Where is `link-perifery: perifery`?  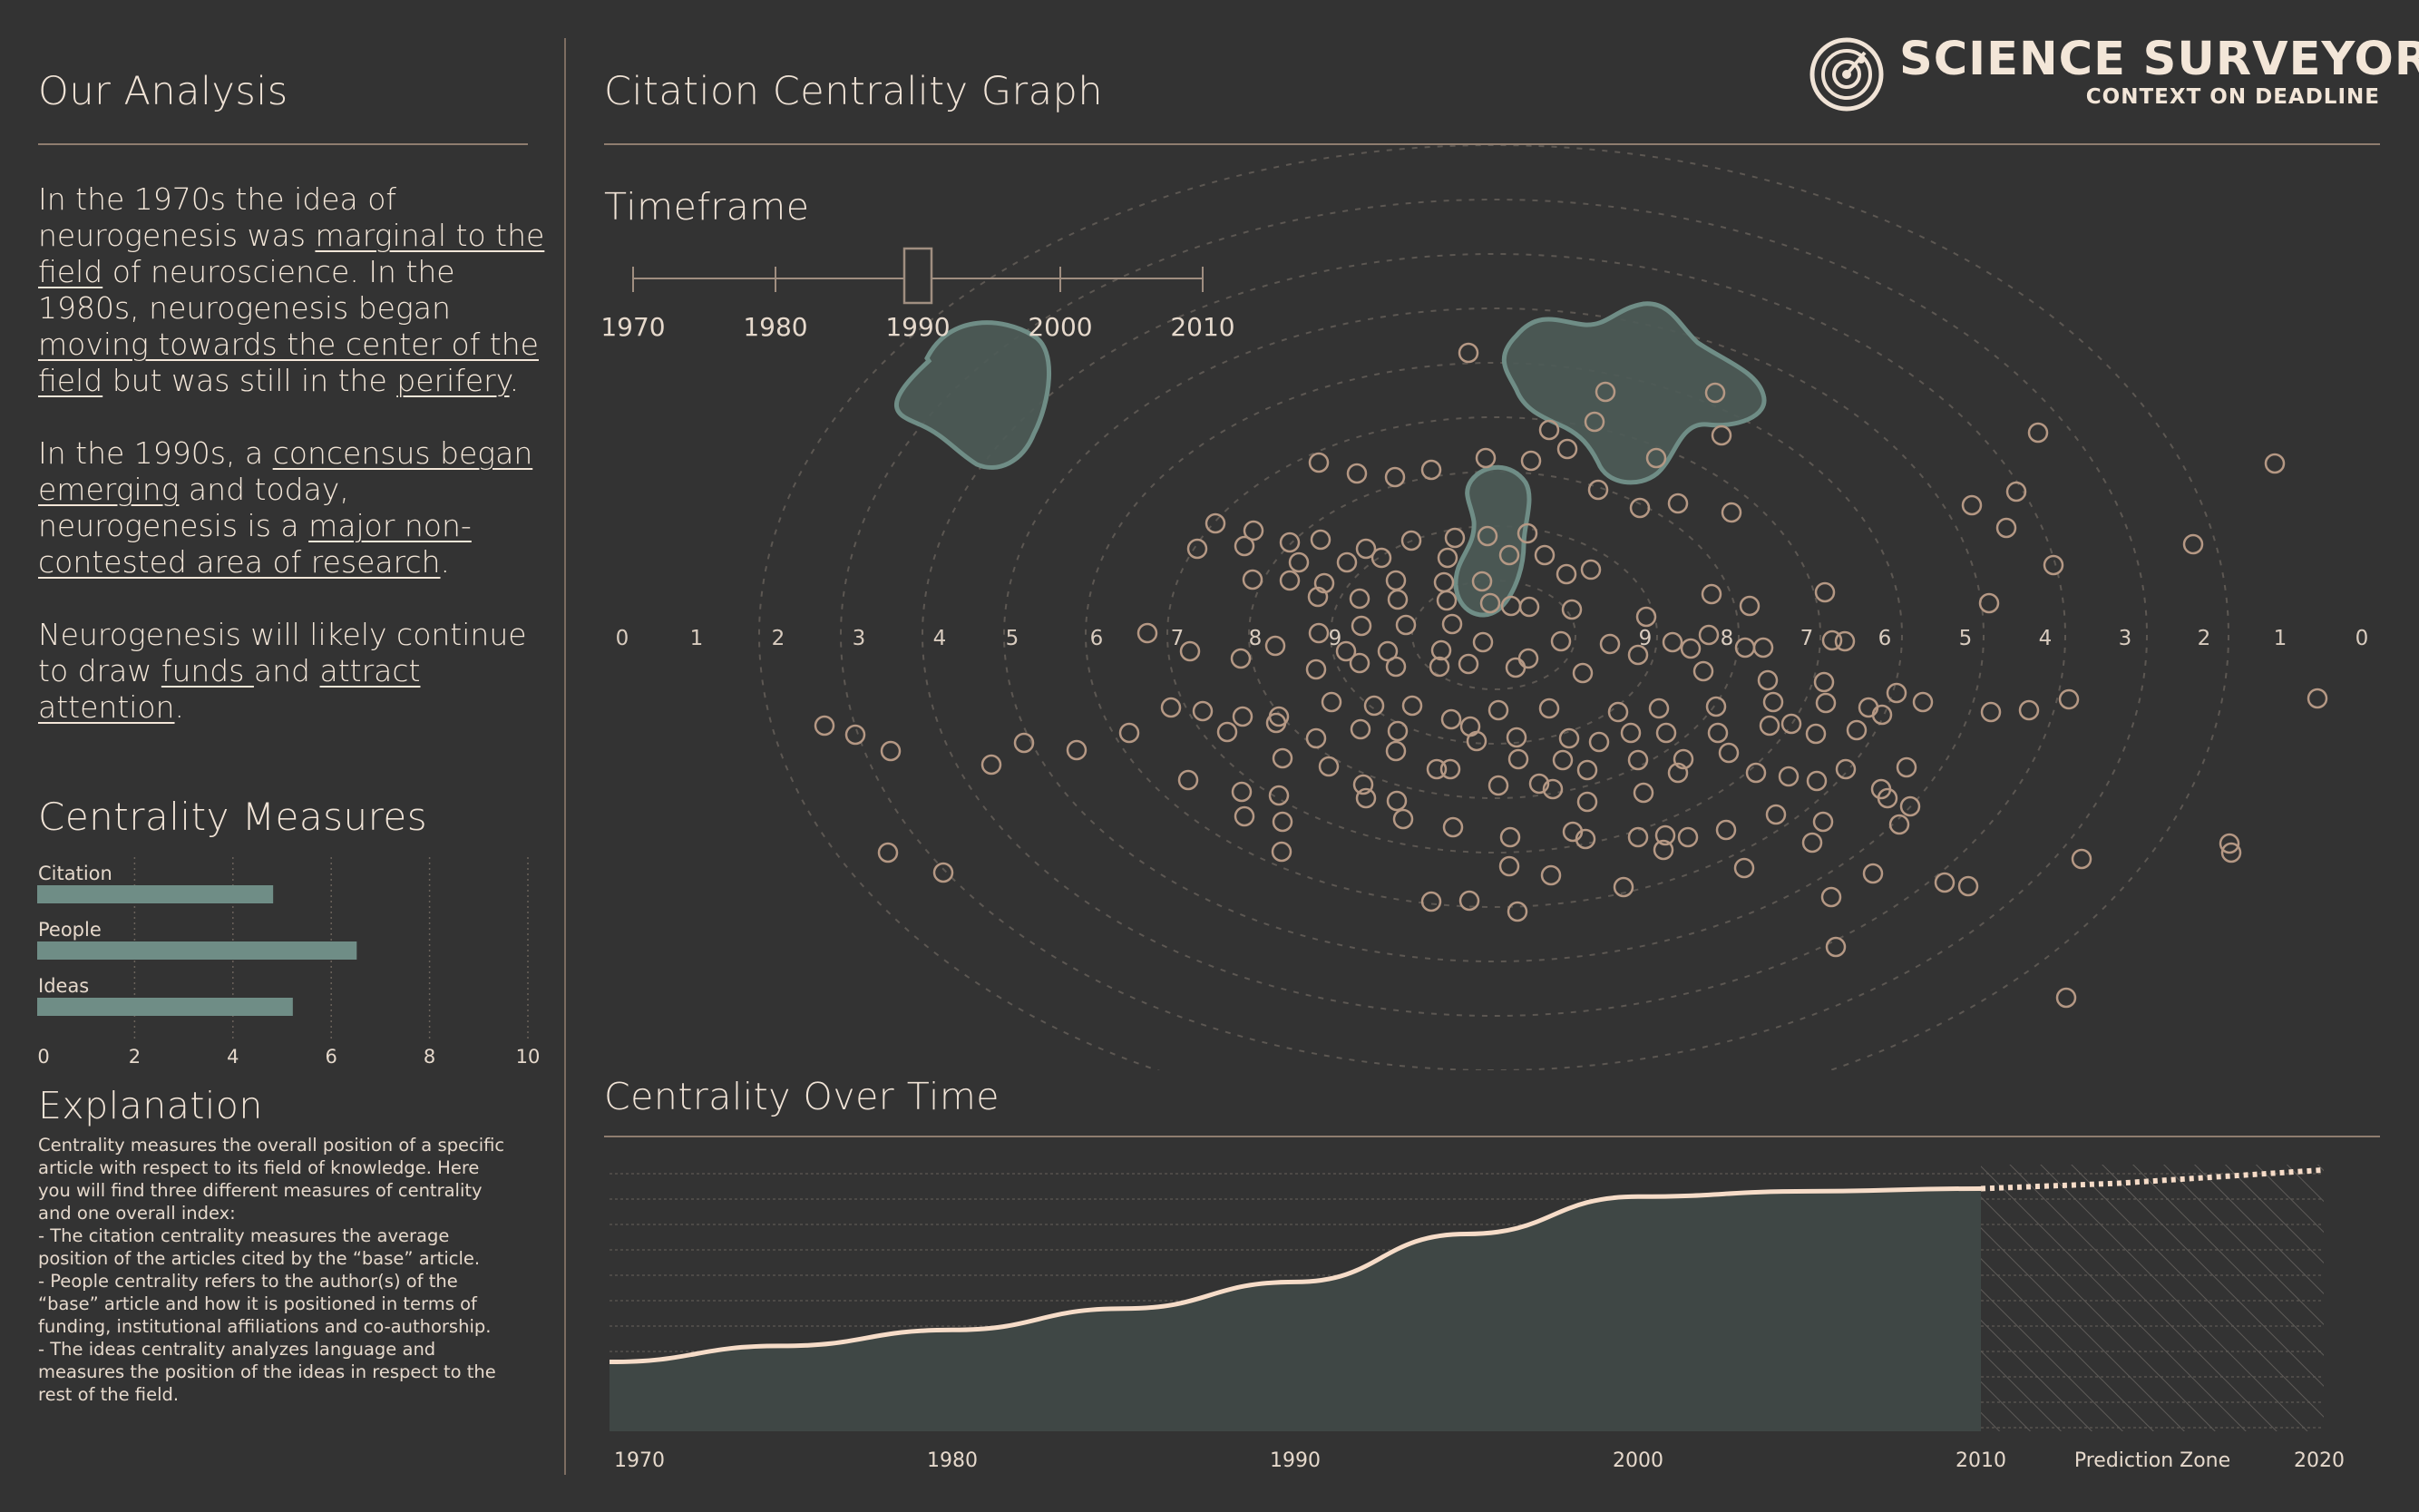
link-perifery: perifery is located at coordinates (453, 380).